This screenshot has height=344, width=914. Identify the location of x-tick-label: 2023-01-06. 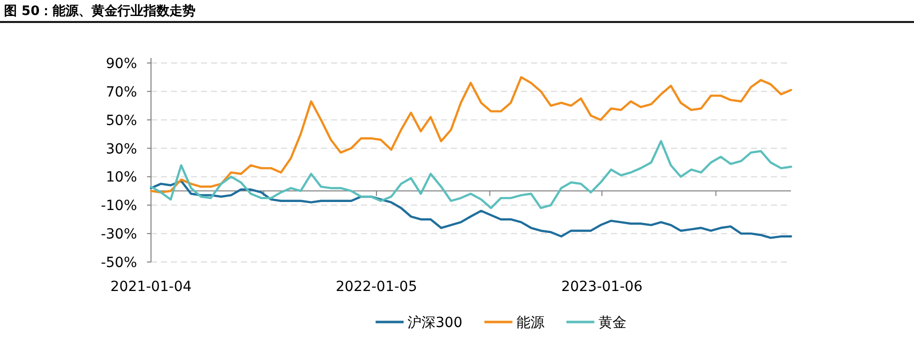
(602, 287).